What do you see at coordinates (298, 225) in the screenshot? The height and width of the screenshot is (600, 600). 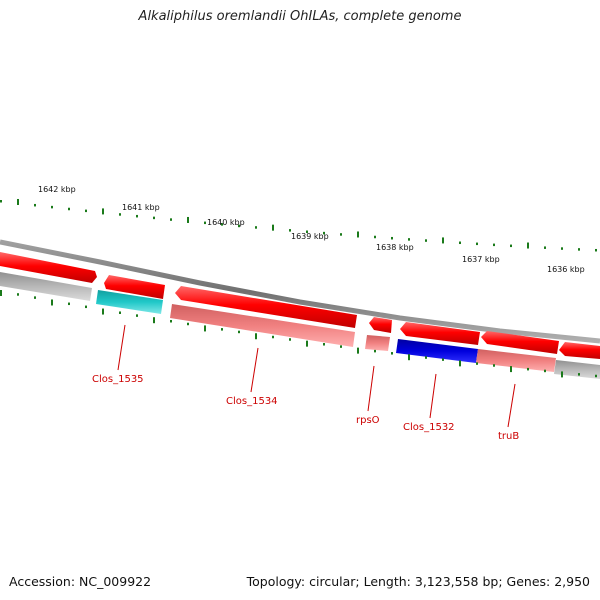 I see `ruler-ticks` at bounding box center [298, 225].